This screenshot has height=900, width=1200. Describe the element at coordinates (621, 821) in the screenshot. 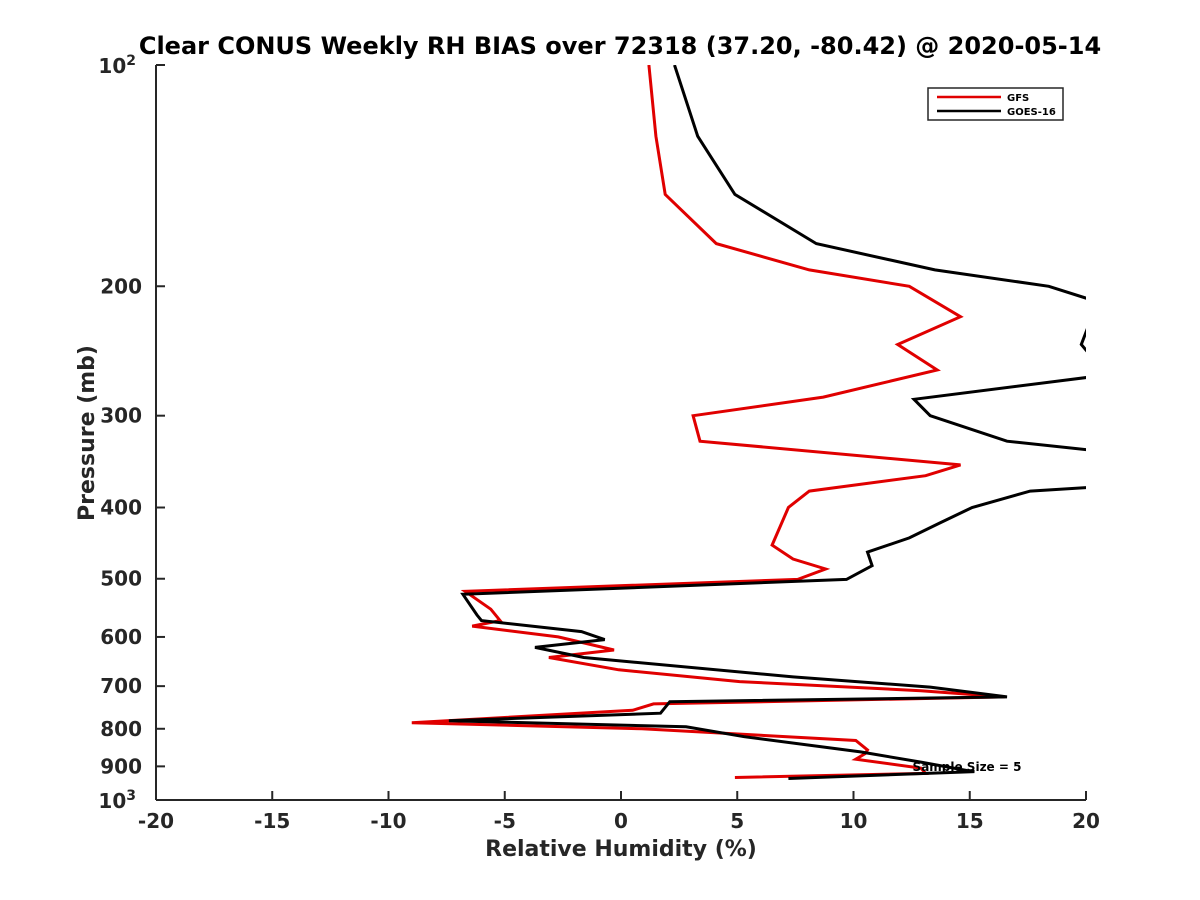

I see `x-tick-label: 0` at that location.